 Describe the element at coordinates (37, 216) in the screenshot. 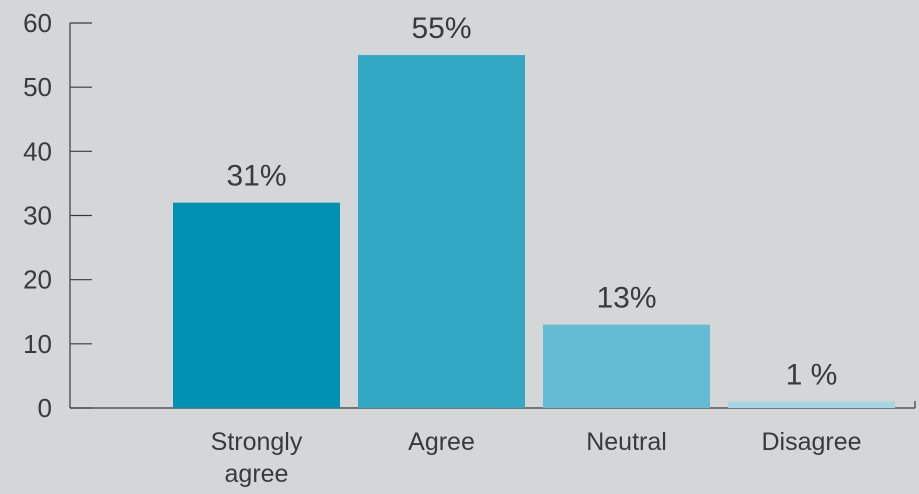

I see `y-tick-label: 30` at that location.